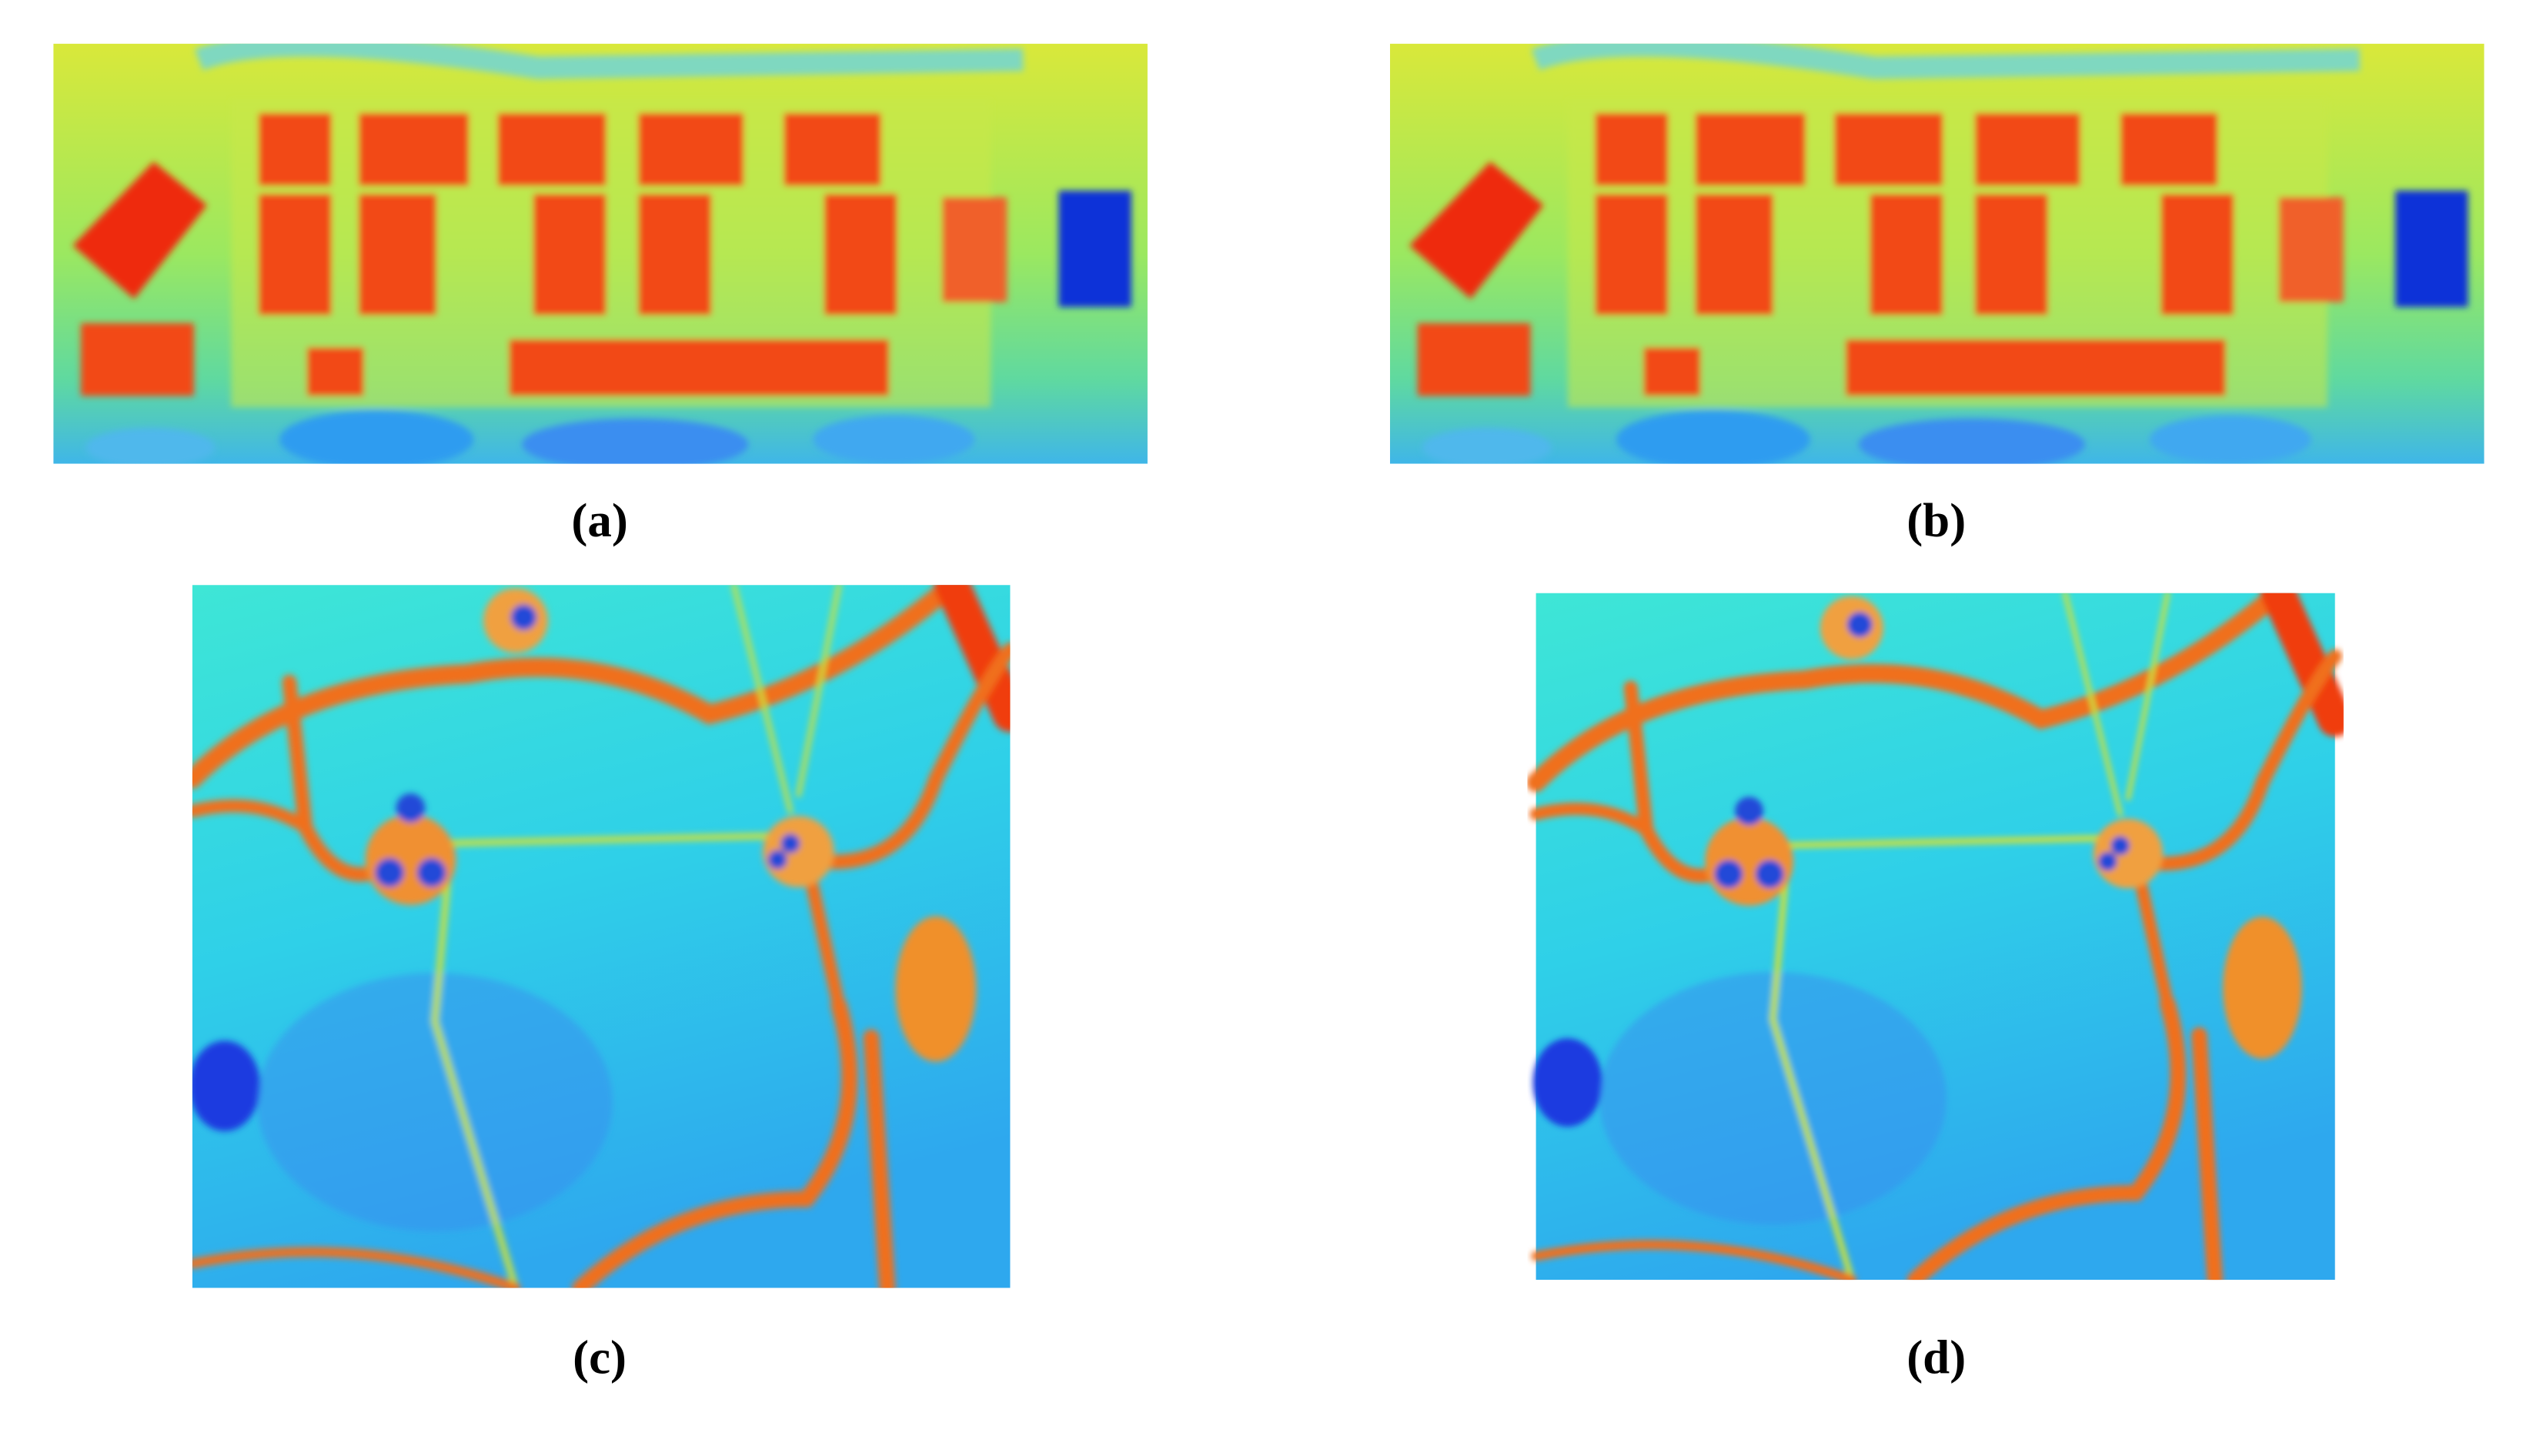 The width and height of the screenshot is (2523, 1456). What do you see at coordinates (600, 257) in the screenshot?
I see `image-a` at bounding box center [600, 257].